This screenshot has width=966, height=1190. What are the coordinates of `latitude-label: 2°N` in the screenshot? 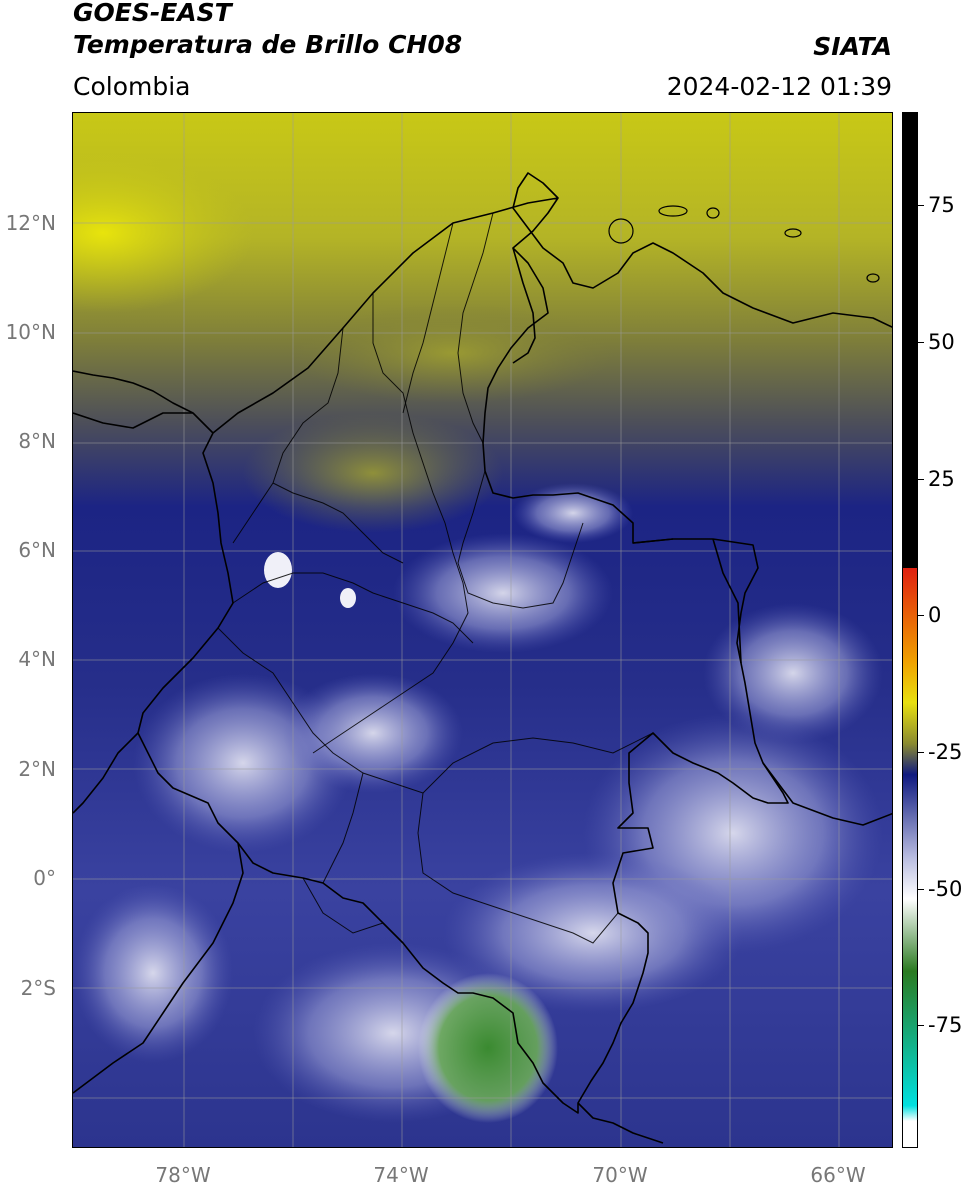 It's located at (37, 769).